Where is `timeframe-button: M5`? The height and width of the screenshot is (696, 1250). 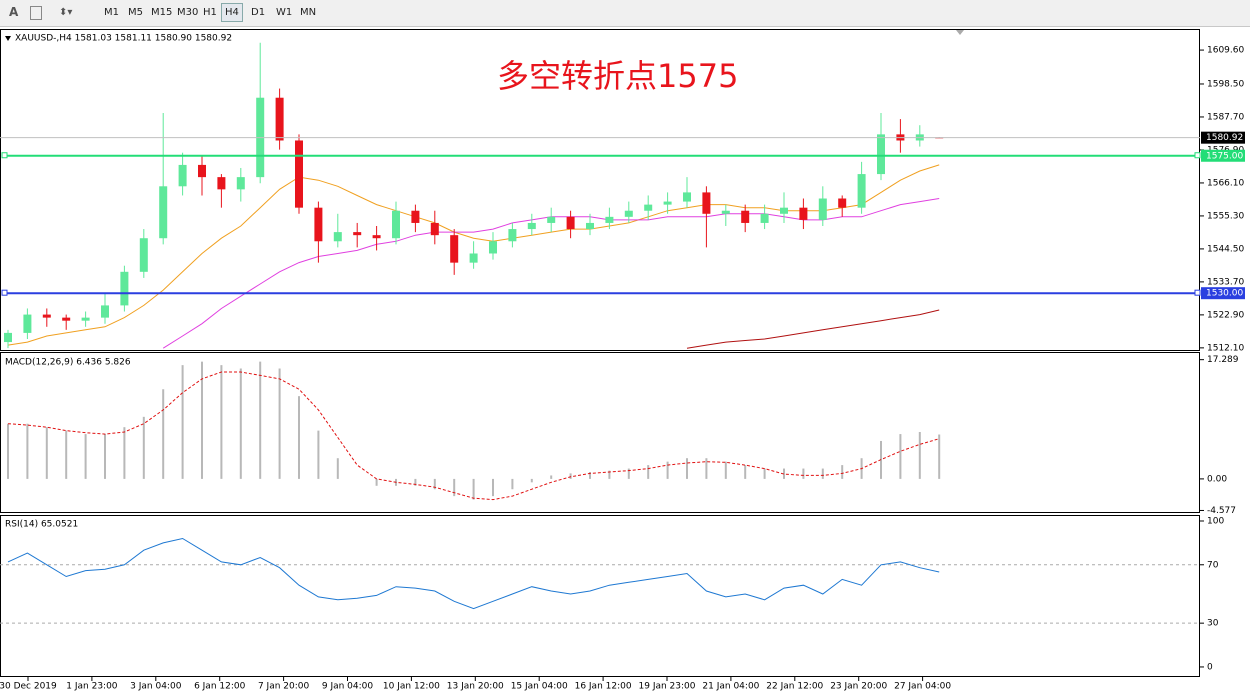
timeframe-button: M5 is located at coordinates (135, 12).